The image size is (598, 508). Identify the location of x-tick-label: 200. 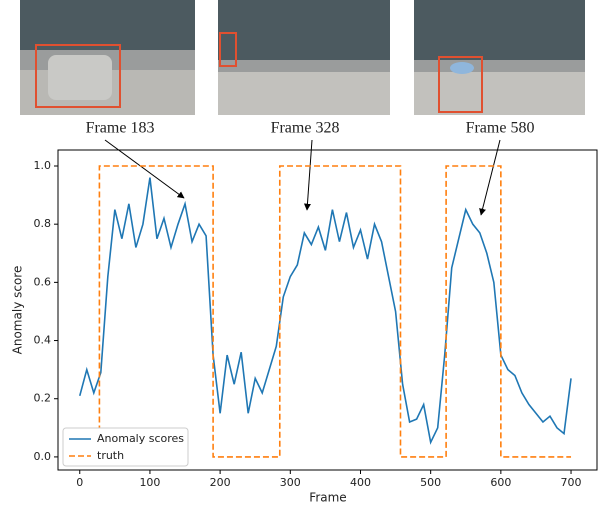
(220, 482).